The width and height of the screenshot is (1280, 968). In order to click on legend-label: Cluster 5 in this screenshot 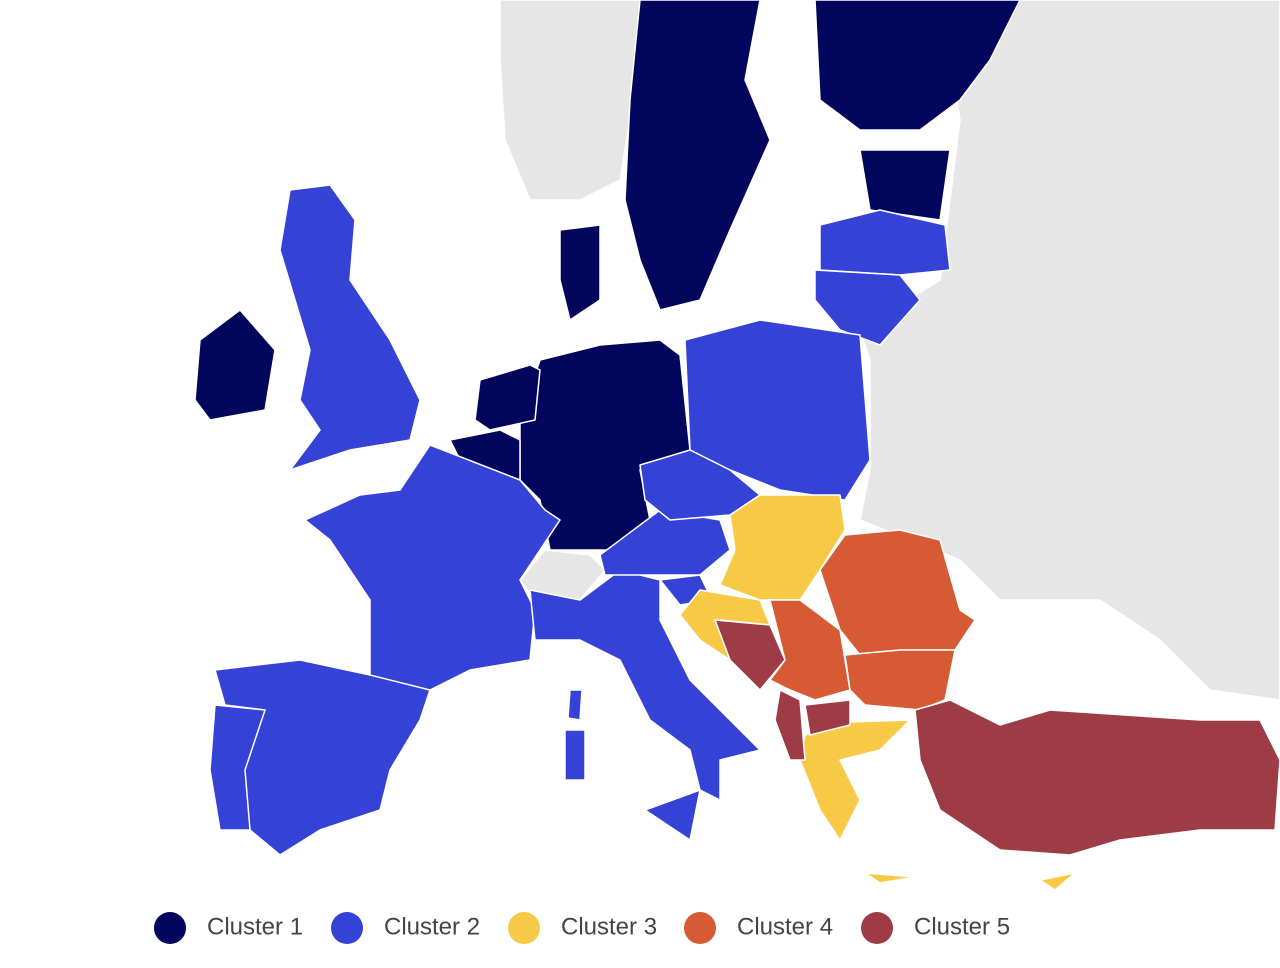, I will do `click(962, 926)`.